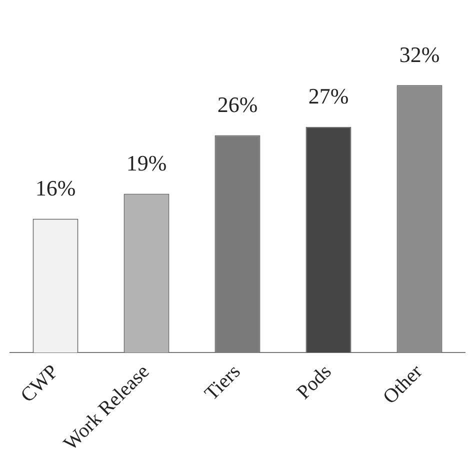 This screenshot has height=474, width=475. What do you see at coordinates (314, 382) in the screenshot?
I see `x-tick-label: Pods` at bounding box center [314, 382].